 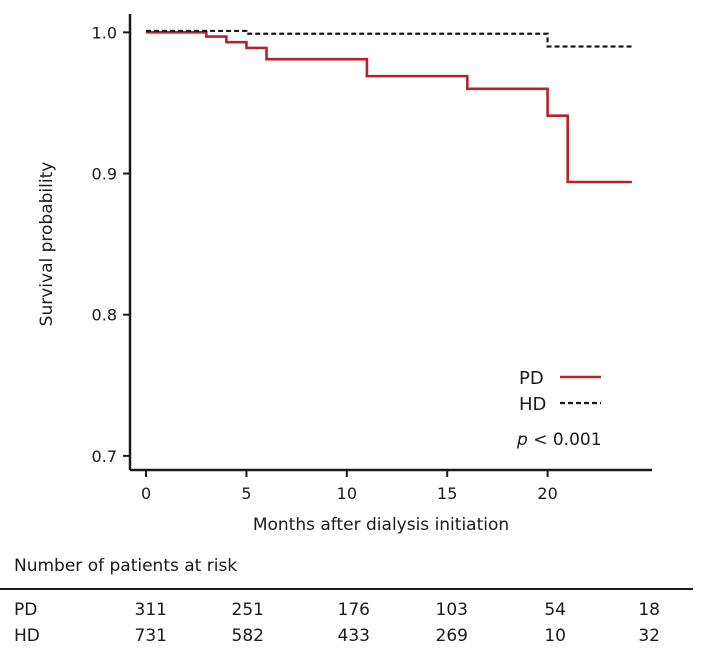 What do you see at coordinates (126, 566) in the screenshot?
I see `risk-table-title: Number of patients at risk` at bounding box center [126, 566].